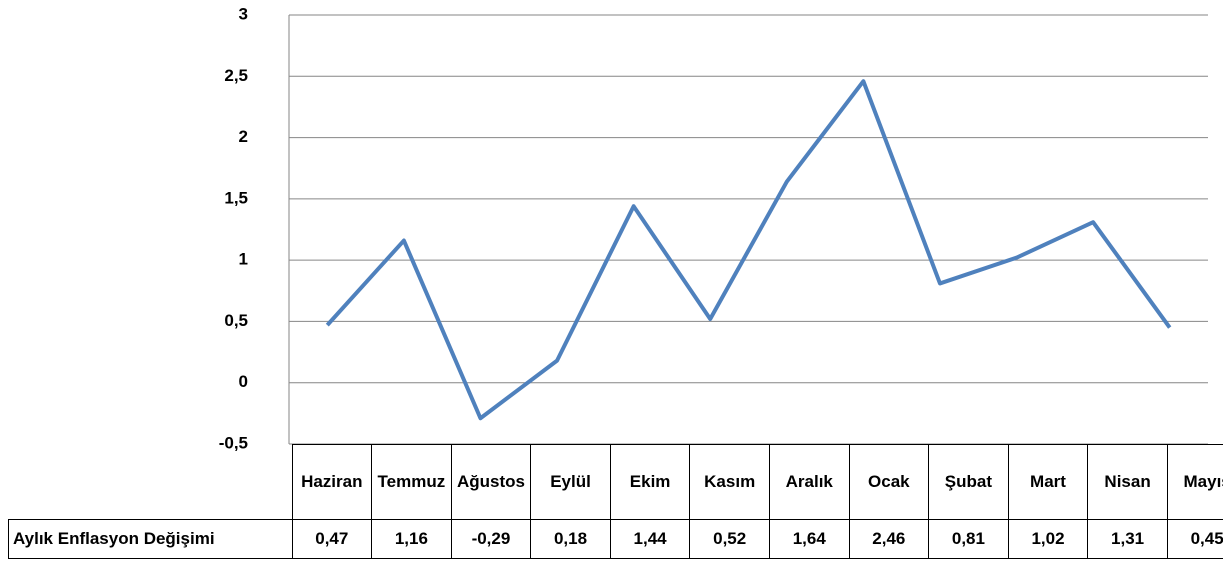  What do you see at coordinates (411, 539) in the screenshot?
I see `value-label: 1,16` at bounding box center [411, 539].